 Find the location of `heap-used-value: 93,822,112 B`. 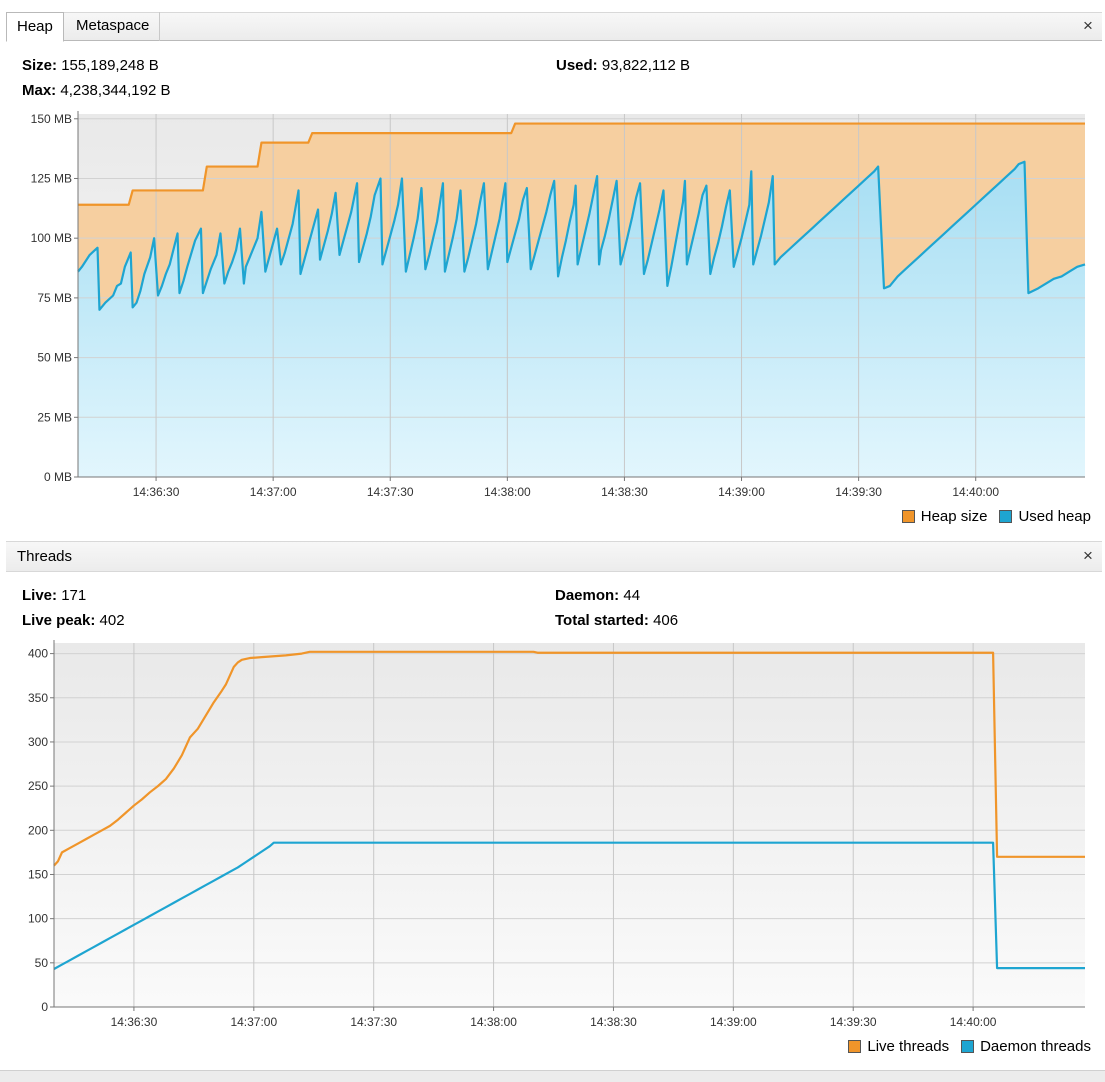

heap-used-value: 93,822,112 B is located at coordinates (645, 65).